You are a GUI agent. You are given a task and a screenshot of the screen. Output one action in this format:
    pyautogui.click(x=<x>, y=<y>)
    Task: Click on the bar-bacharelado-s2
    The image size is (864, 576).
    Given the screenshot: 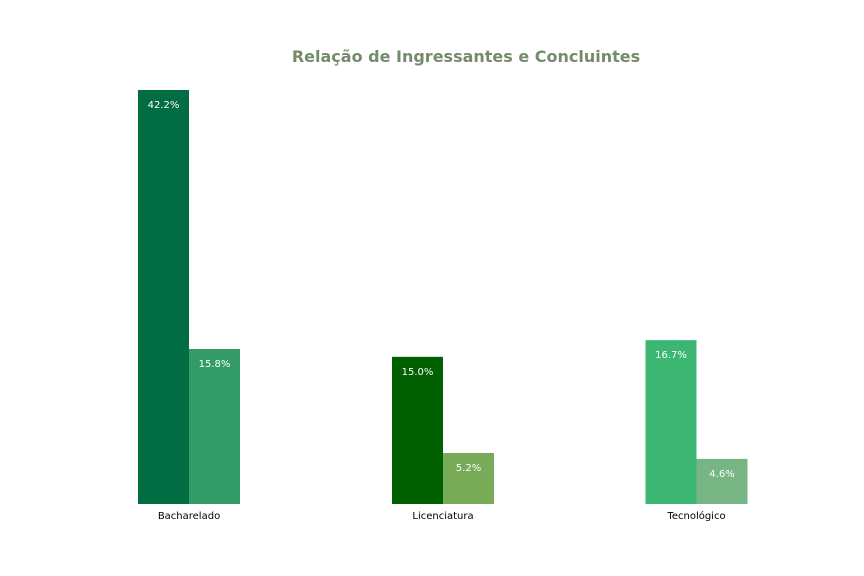 What is the action you would take?
    pyautogui.click(x=214, y=426)
    